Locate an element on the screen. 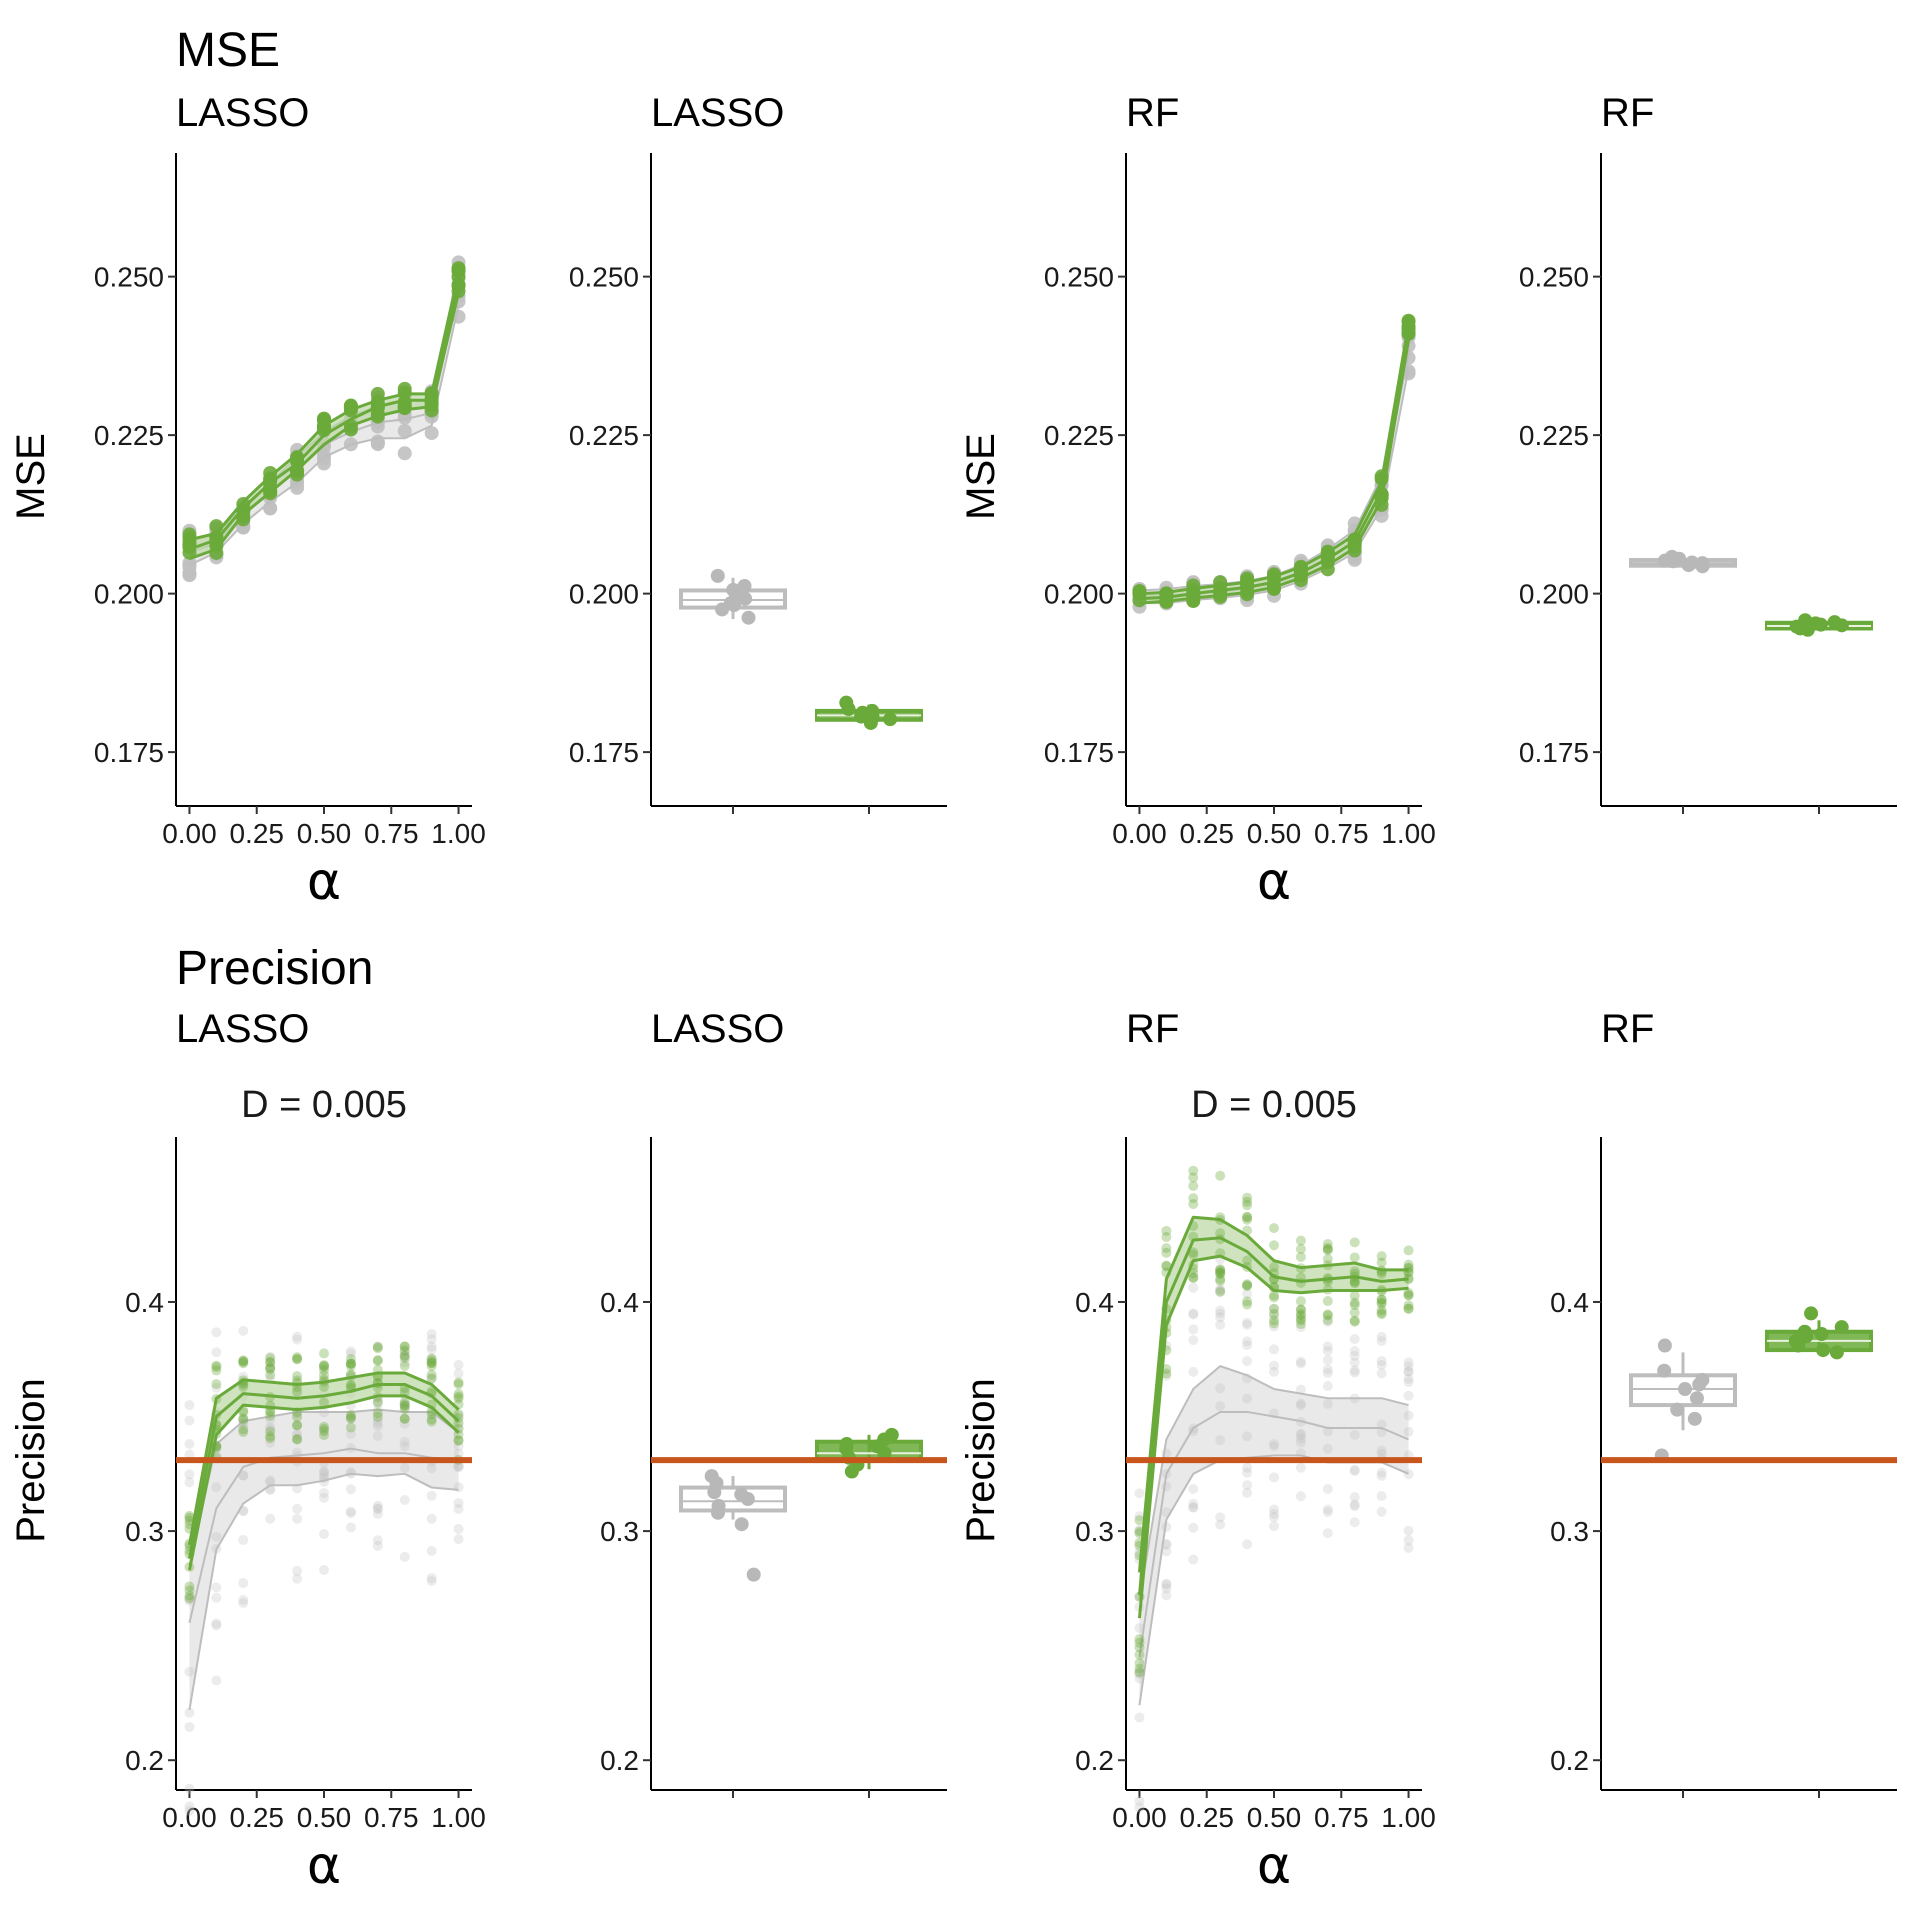 This screenshot has height=1920, width=1920. y-tick-label: 0.175 is located at coordinates (1079, 752).